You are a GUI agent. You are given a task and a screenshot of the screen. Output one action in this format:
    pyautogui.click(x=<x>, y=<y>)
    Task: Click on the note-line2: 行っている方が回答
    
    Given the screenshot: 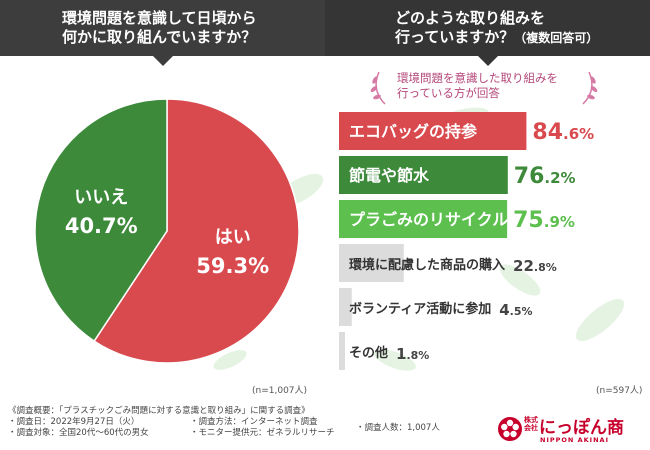 What is the action you would take?
    pyautogui.click(x=448, y=93)
    